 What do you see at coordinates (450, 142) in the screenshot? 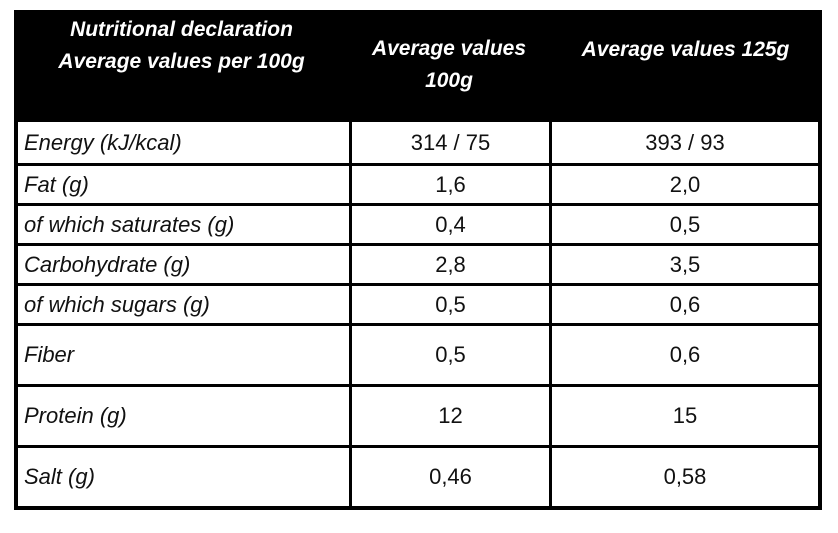
I see `table-cell-100g: 314 / 75` at bounding box center [450, 142].